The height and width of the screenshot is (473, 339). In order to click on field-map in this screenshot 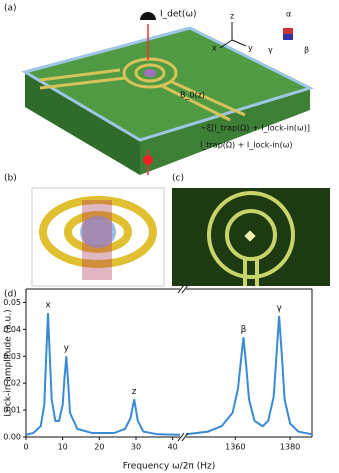, I will do `click(98, 232)`.